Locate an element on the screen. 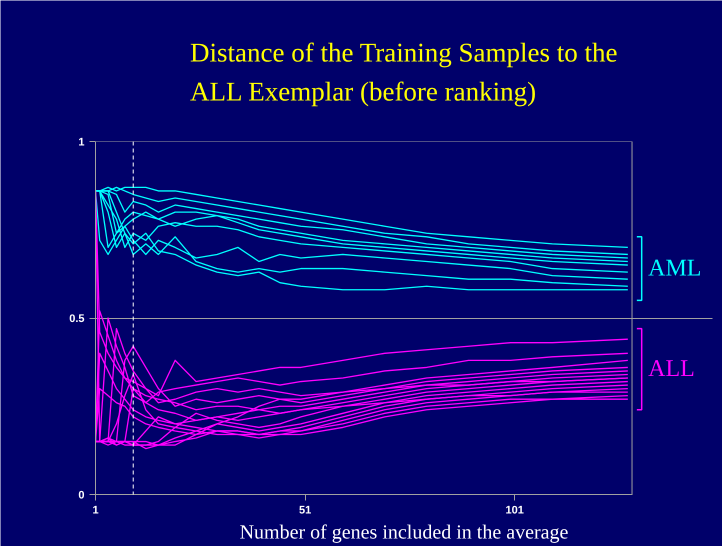 The image size is (722, 546). y-tick-label: 0.5 is located at coordinates (77, 319).